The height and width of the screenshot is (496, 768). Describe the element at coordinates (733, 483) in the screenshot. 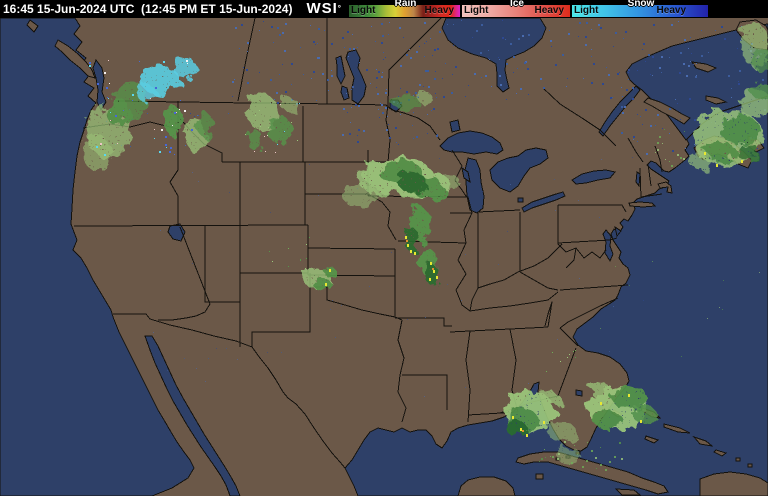

I see `hispaniola` at that location.